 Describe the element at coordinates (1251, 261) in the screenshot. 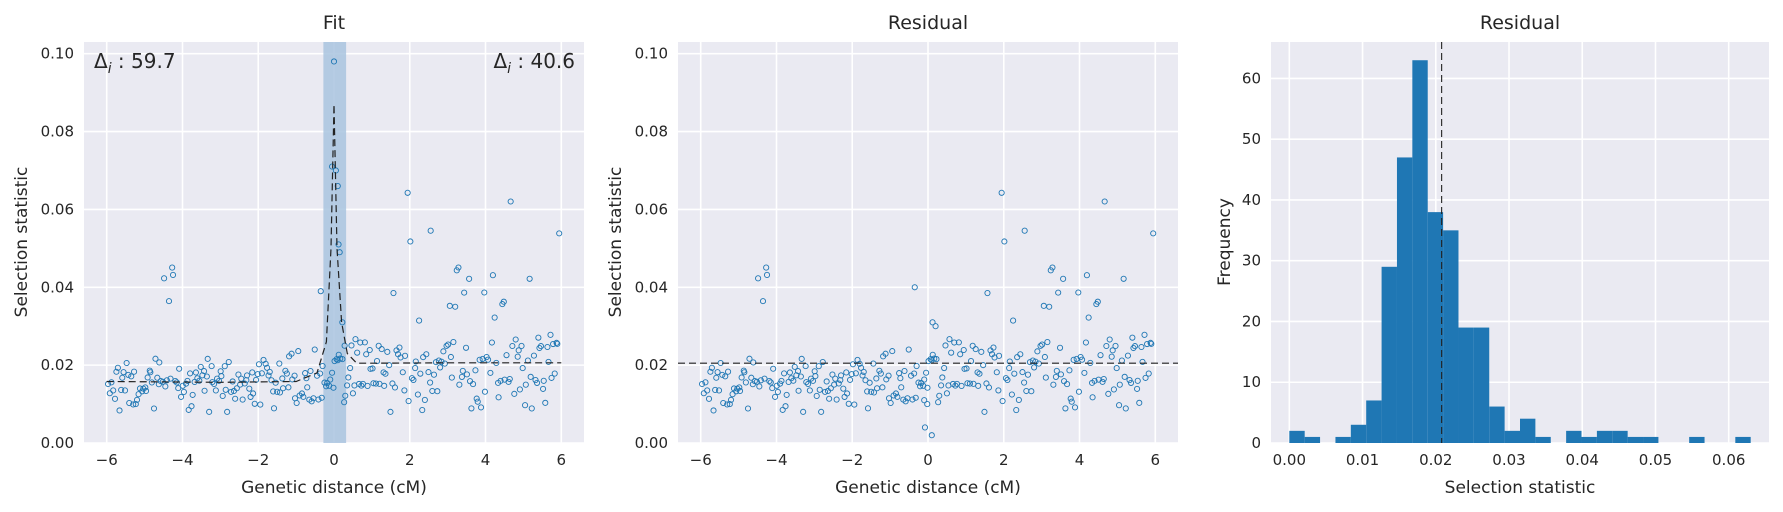

I see `y-tick-label: 30` at that location.